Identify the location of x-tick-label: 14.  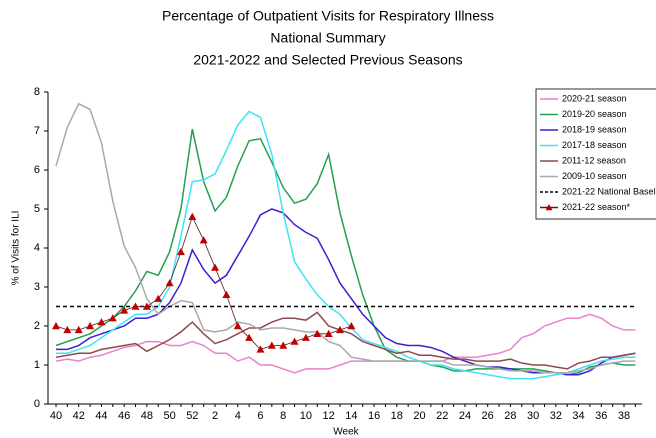
(351, 416).